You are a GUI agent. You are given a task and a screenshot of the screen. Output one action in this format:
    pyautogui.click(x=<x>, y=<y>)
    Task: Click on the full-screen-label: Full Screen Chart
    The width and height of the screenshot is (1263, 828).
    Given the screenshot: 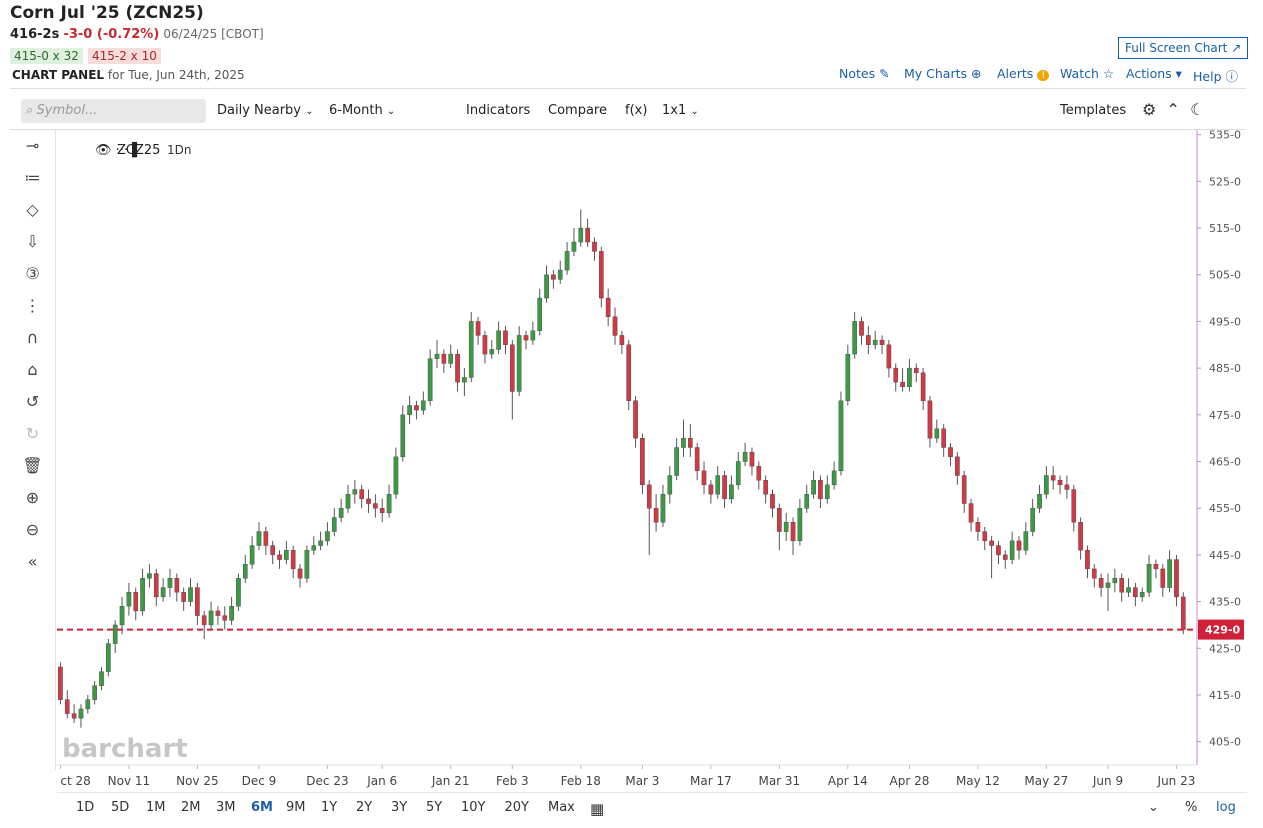 What is the action you would take?
    pyautogui.click(x=1176, y=48)
    